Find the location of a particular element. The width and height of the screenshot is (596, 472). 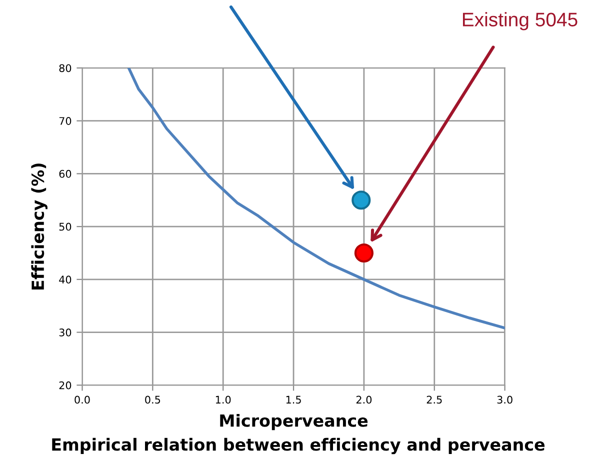

y-tick-label: 60 is located at coordinates (65, 174).